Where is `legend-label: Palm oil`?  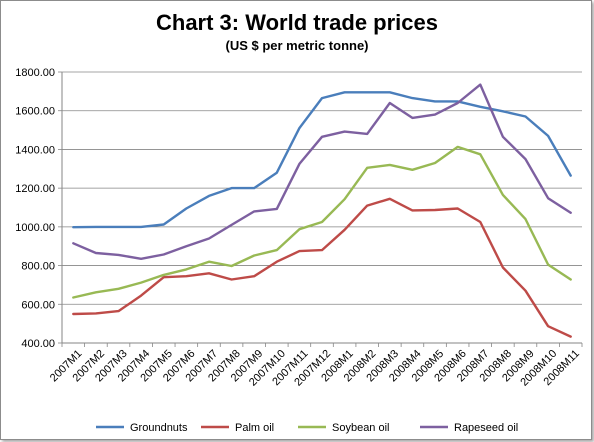
legend-label: Palm oil is located at coordinates (254, 428).